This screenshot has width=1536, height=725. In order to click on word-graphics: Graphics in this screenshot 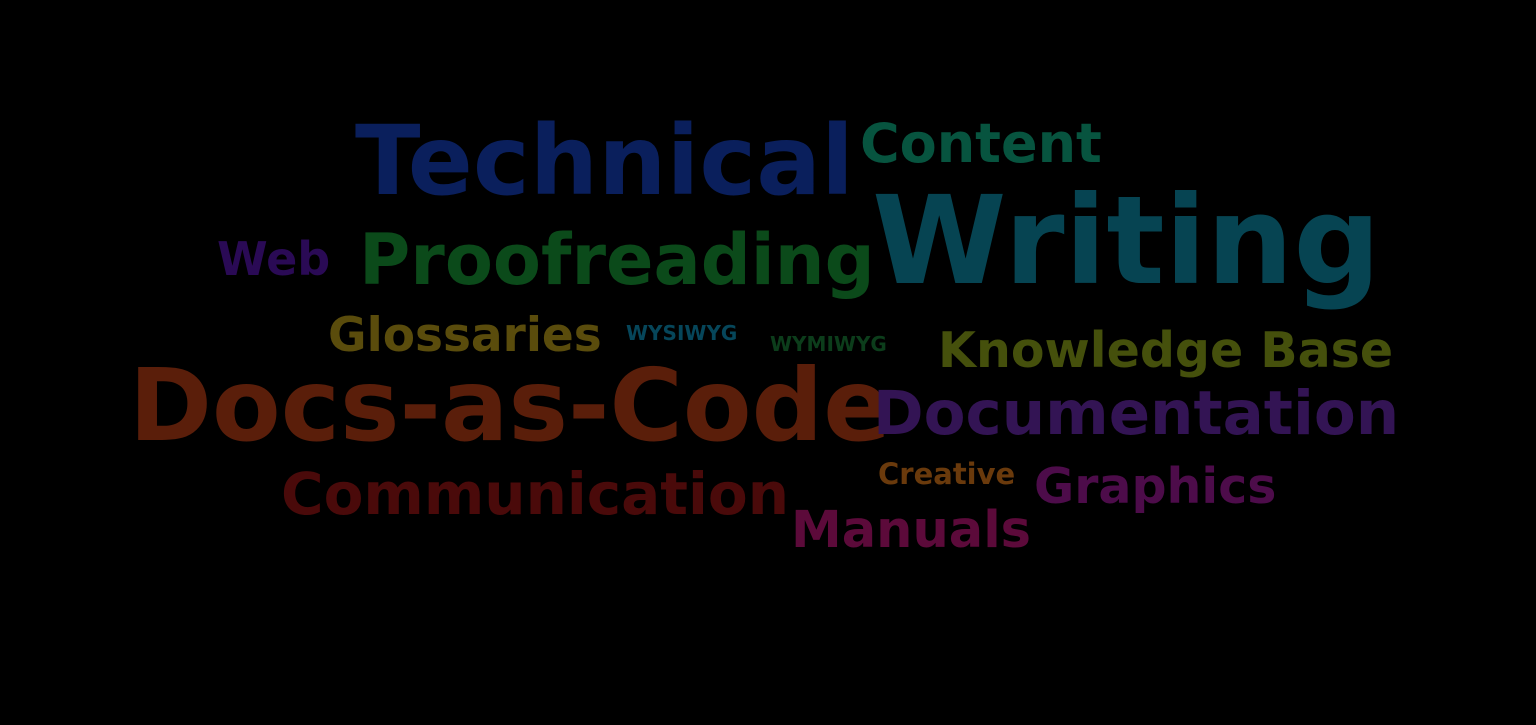, I will do `click(1155, 486)`.